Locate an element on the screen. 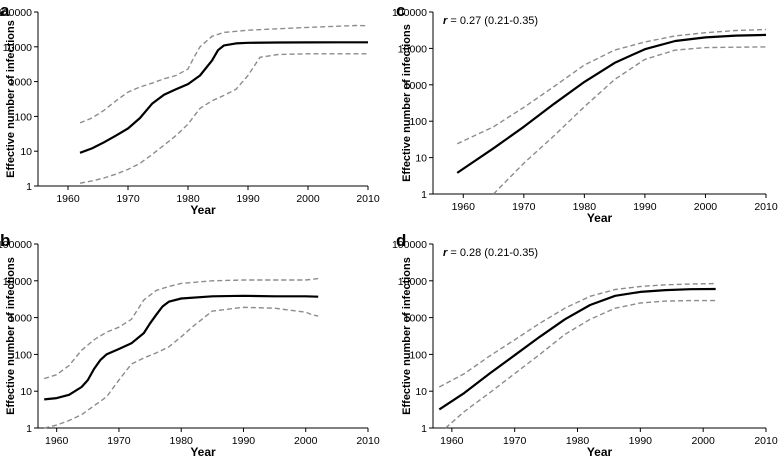  y-tick-label-c-5: 100000 is located at coordinates (409, 13).